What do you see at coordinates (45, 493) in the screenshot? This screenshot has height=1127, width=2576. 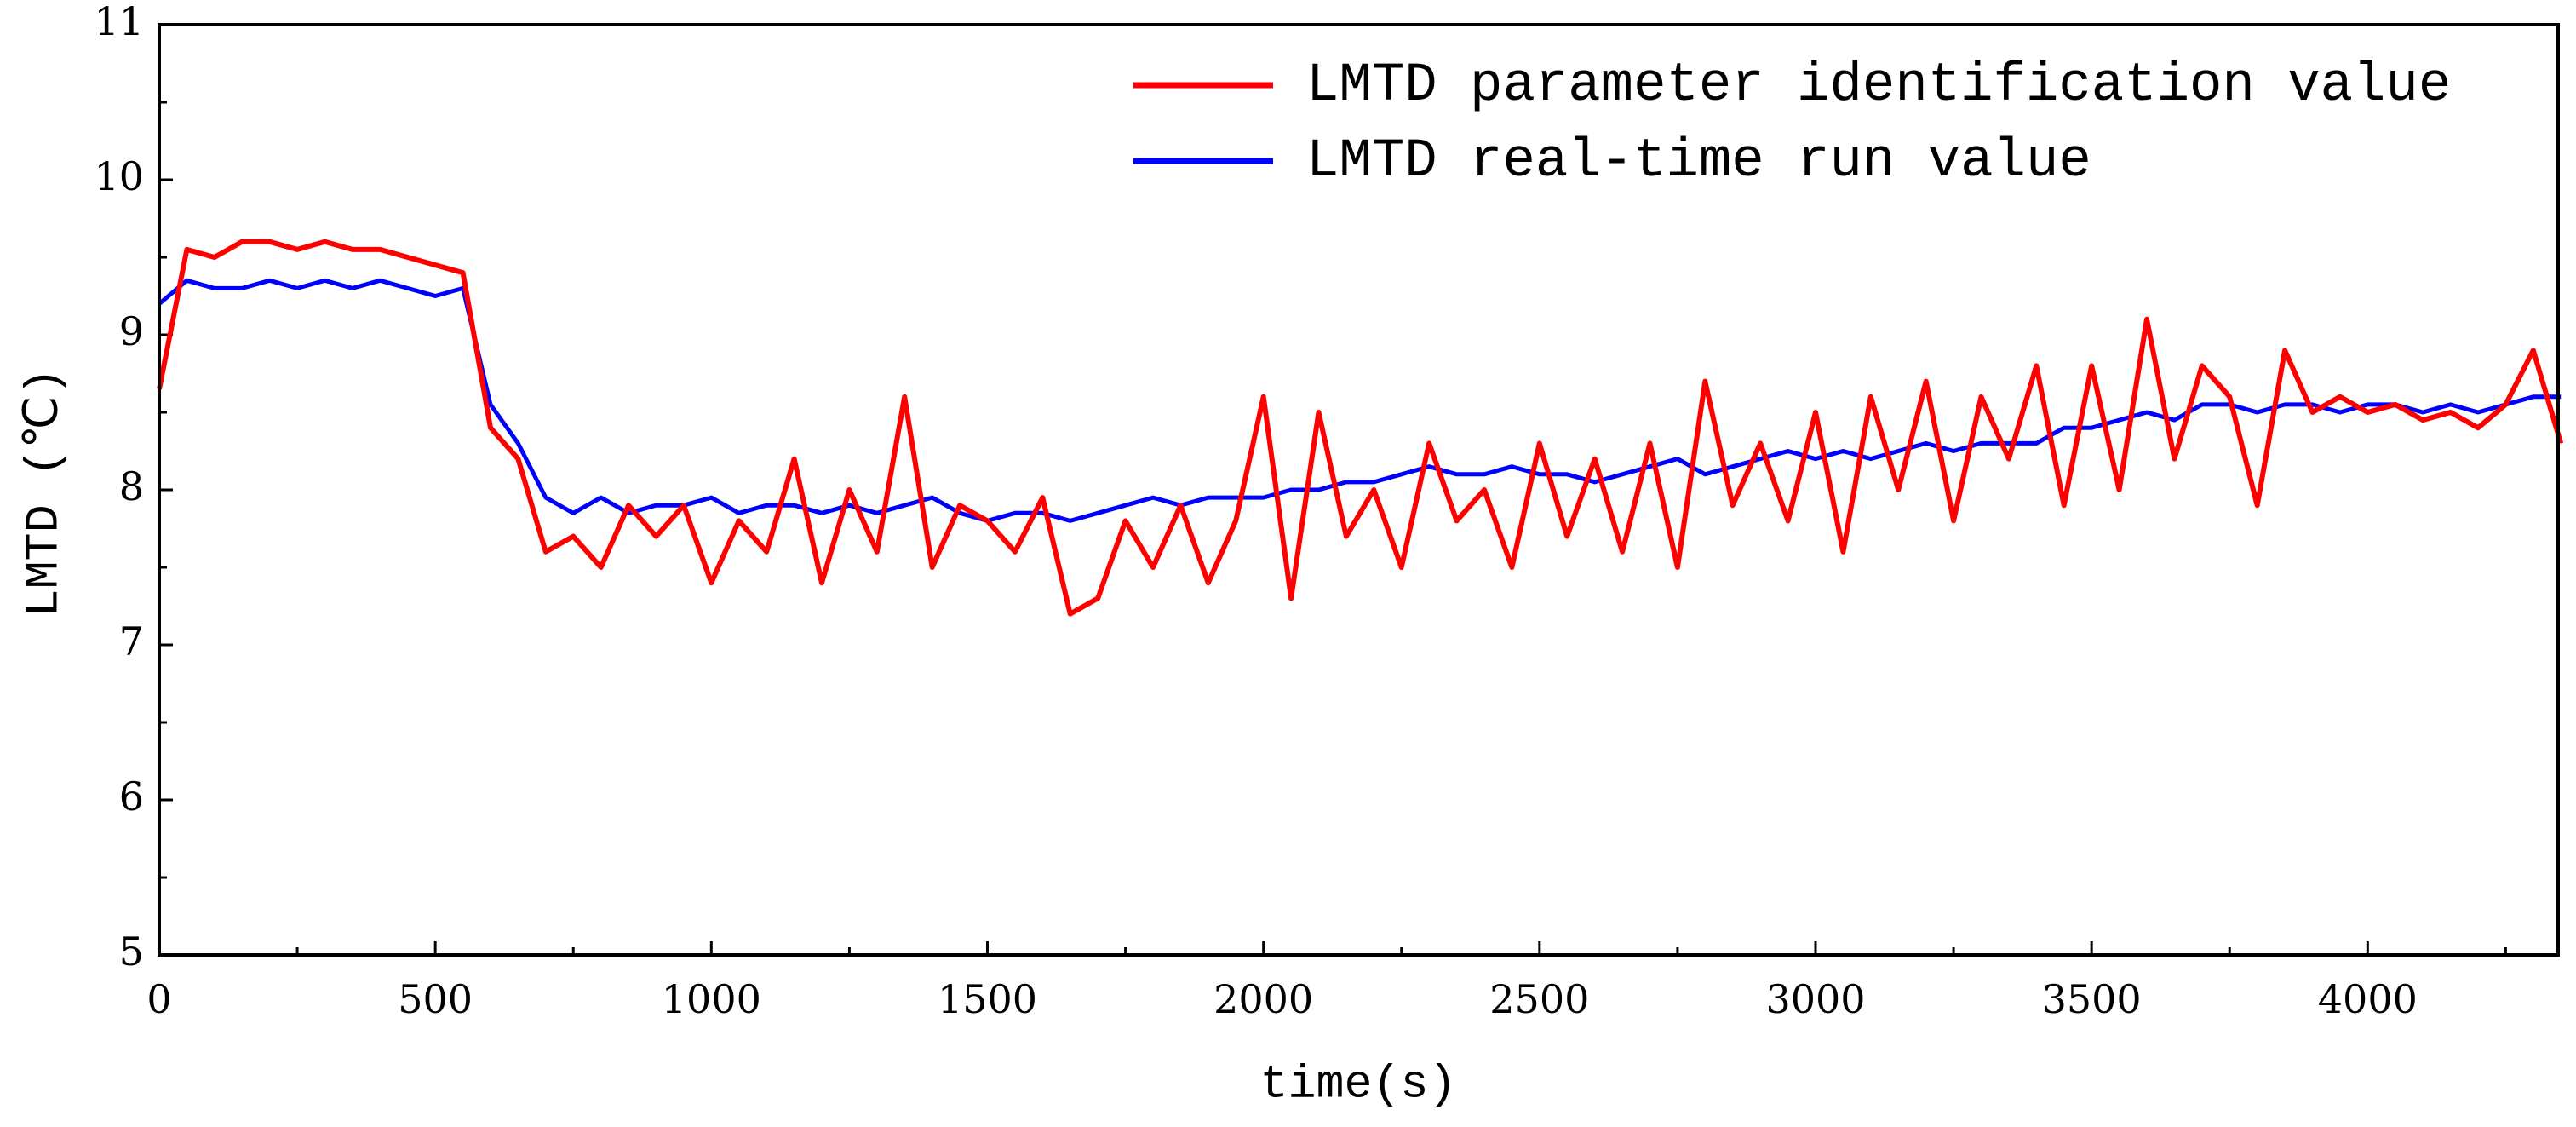 I see `y-axis-title: LMTD (℃)` at bounding box center [45, 493].